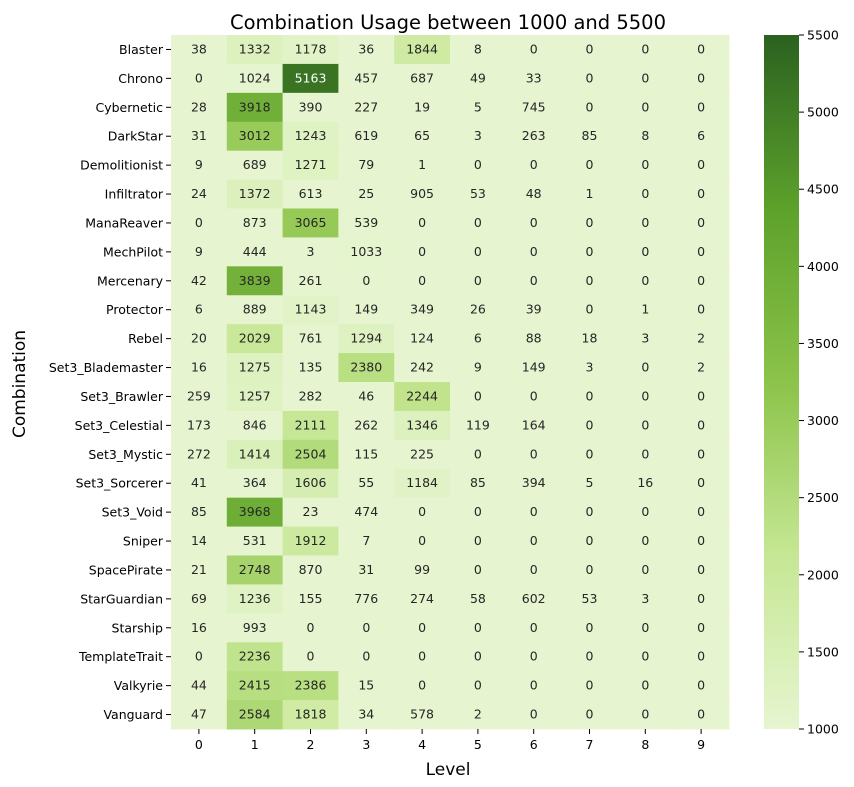 This screenshot has width=854, height=787. I want to click on colorbar-tick-label: 4000, so click(823, 266).